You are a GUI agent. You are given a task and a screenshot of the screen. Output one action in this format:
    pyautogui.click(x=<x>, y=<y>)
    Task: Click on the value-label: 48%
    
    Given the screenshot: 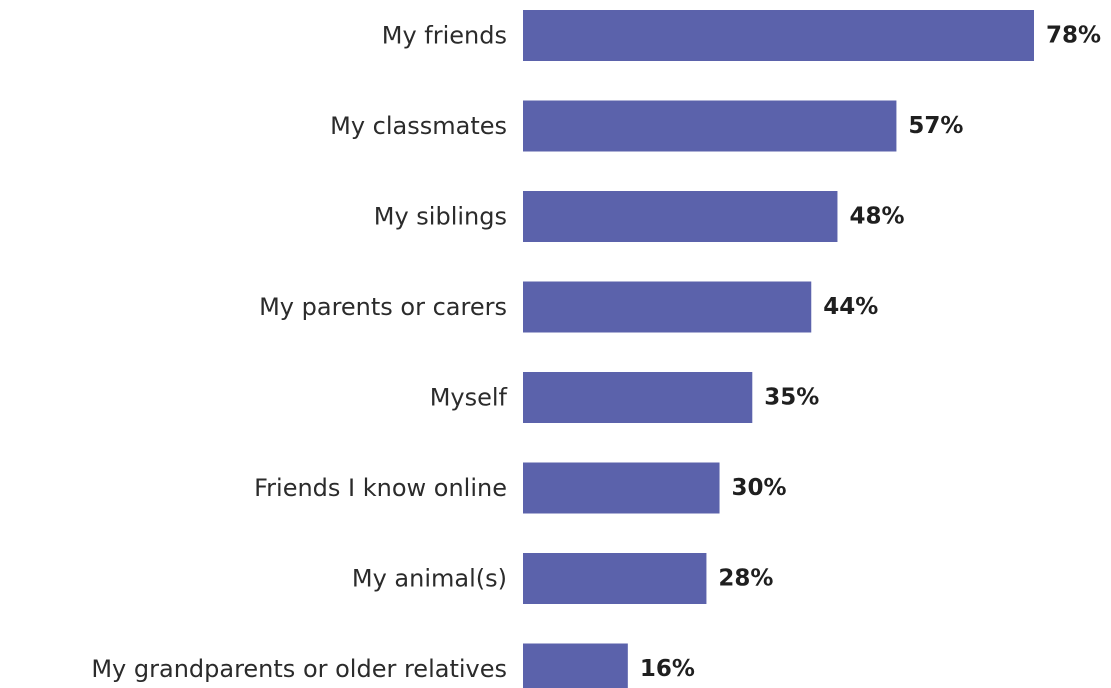 What is the action you would take?
    pyautogui.click(x=876, y=217)
    